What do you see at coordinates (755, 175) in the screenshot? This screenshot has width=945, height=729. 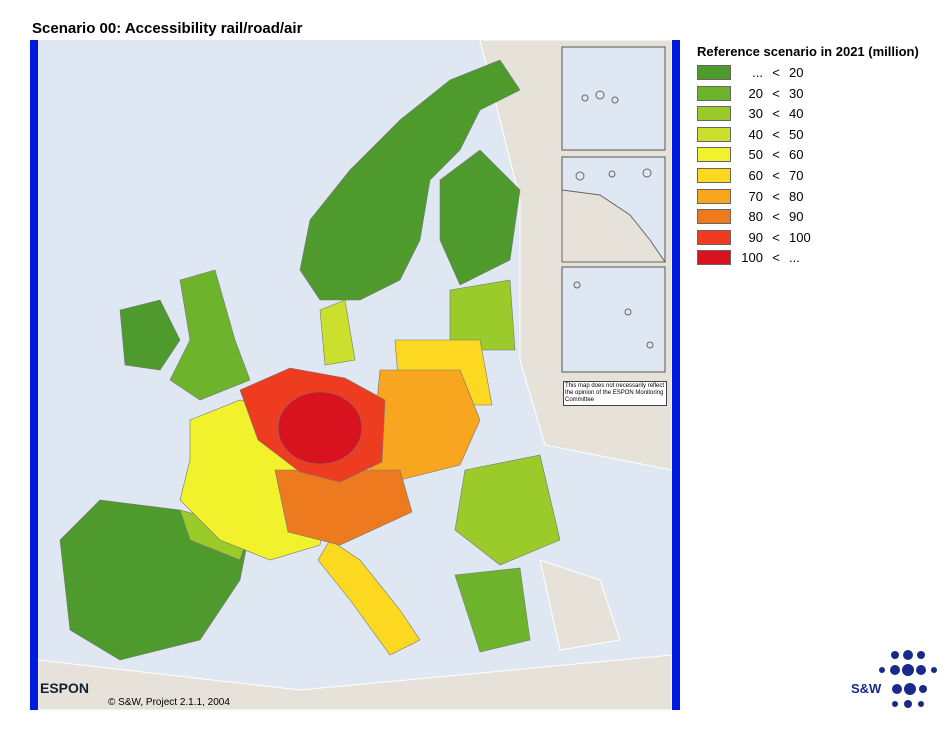 I see `legend-from: 60` at bounding box center [755, 175].